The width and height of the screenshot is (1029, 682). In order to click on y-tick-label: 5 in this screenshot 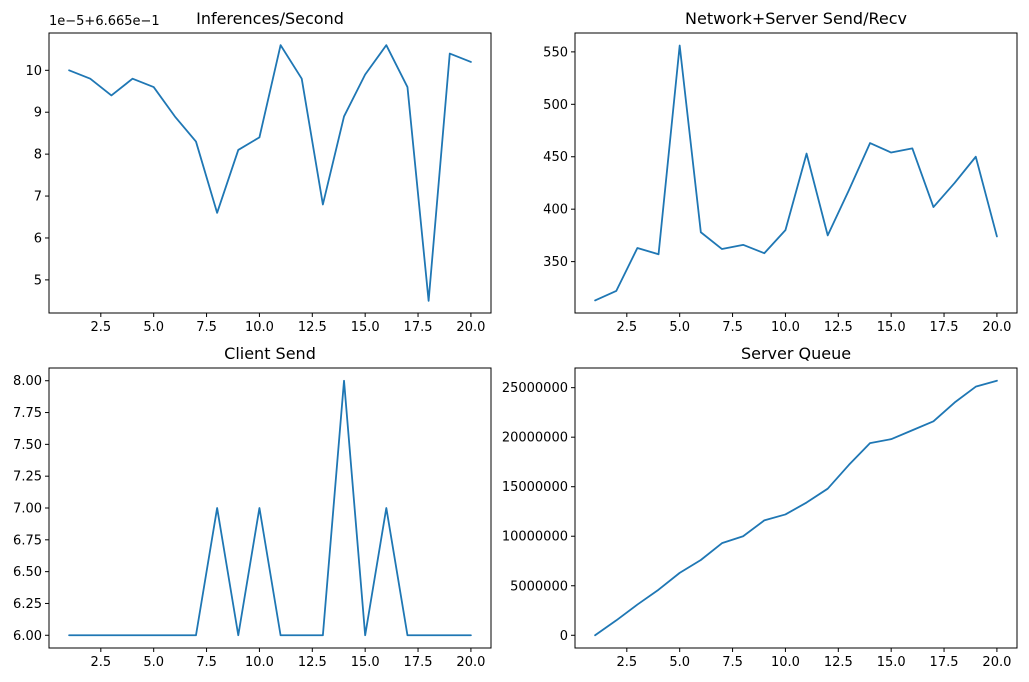, I will do `click(38, 280)`.